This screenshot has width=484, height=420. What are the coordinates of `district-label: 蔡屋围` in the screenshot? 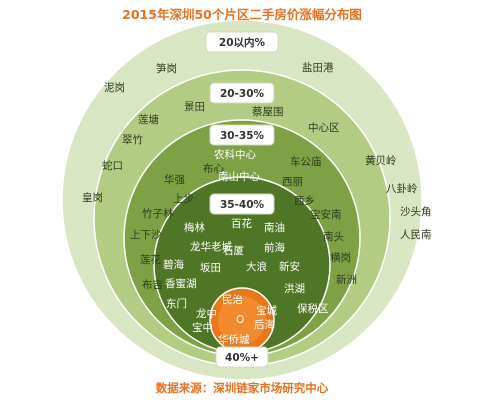 It's located at (268, 111).